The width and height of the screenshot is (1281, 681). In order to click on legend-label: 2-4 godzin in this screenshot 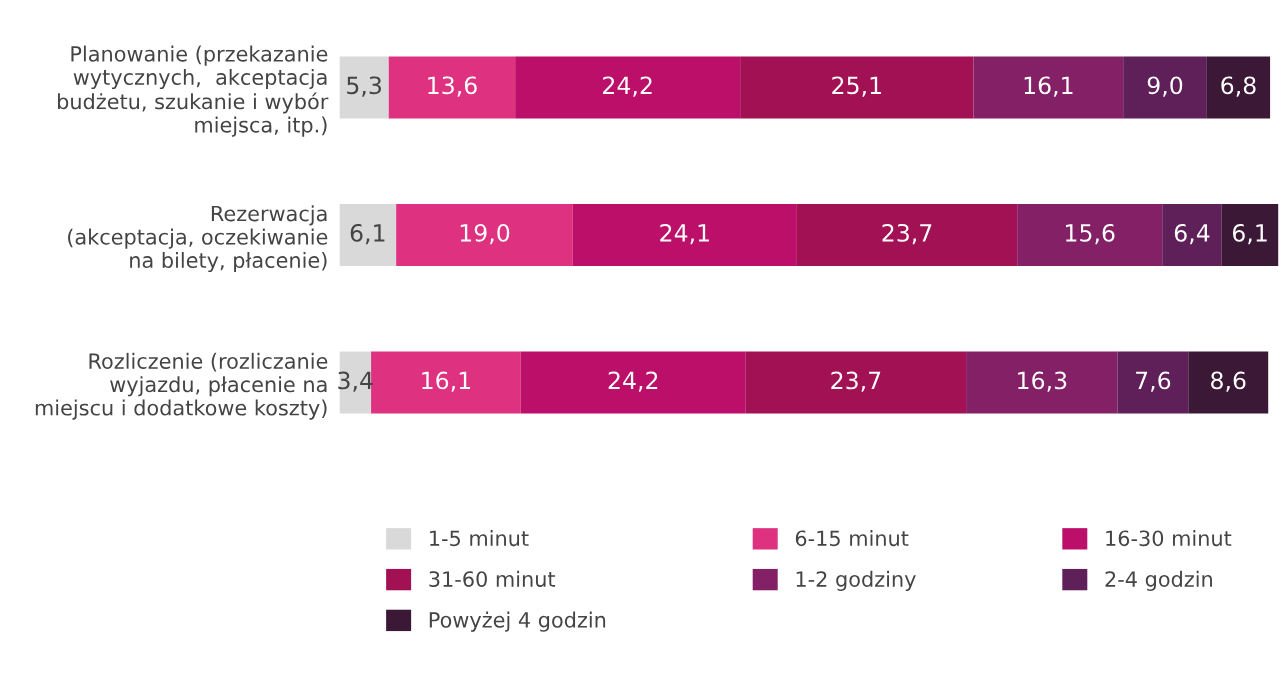, I will do `click(1158, 580)`.